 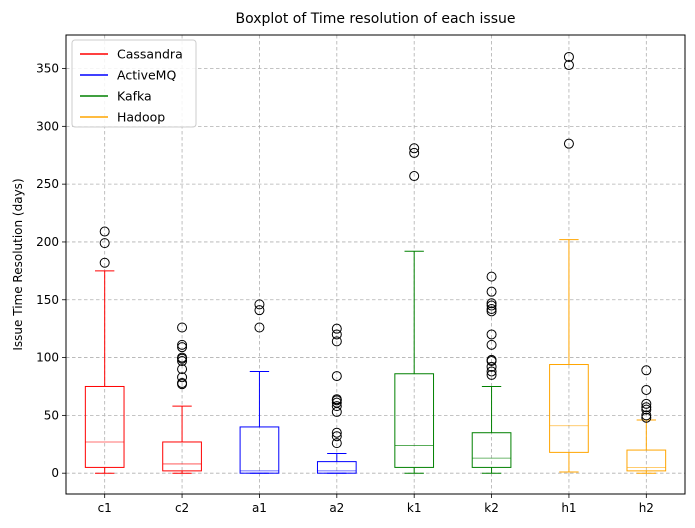 I want to click on y-tick-label: 250, so click(x=47, y=184).